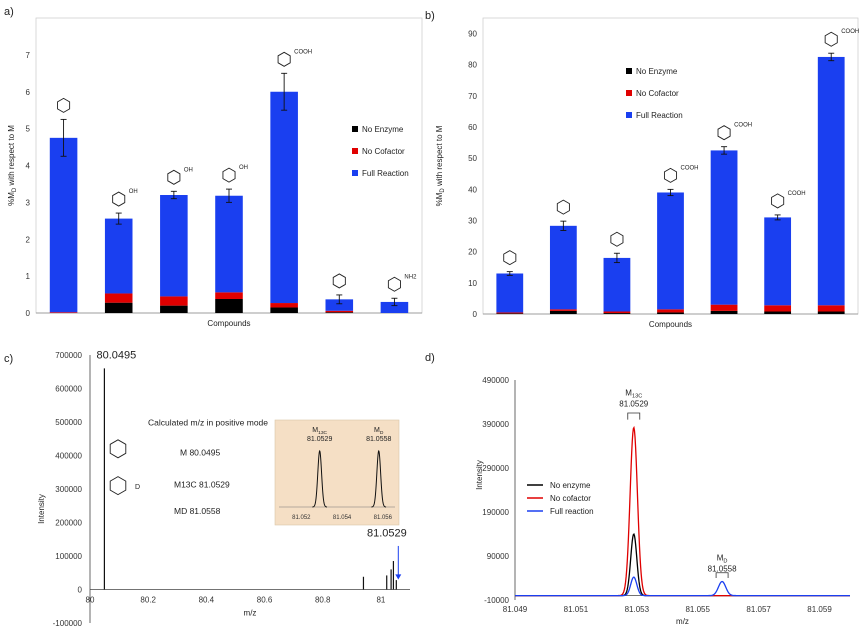 This screenshot has height=633, width=863. Describe the element at coordinates (28, 129) in the screenshot. I see `y-tick-label: 5` at that location.